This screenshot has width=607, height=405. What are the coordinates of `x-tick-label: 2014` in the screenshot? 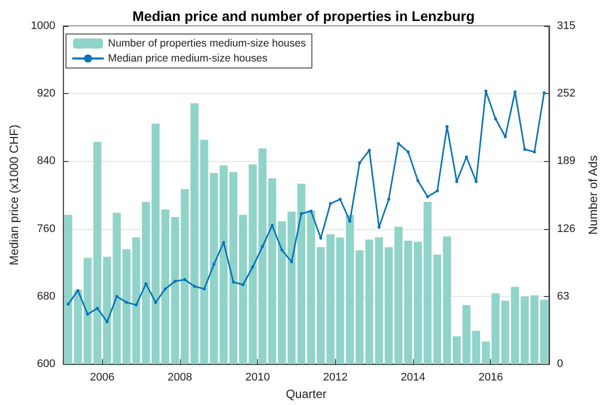 It's located at (413, 378).